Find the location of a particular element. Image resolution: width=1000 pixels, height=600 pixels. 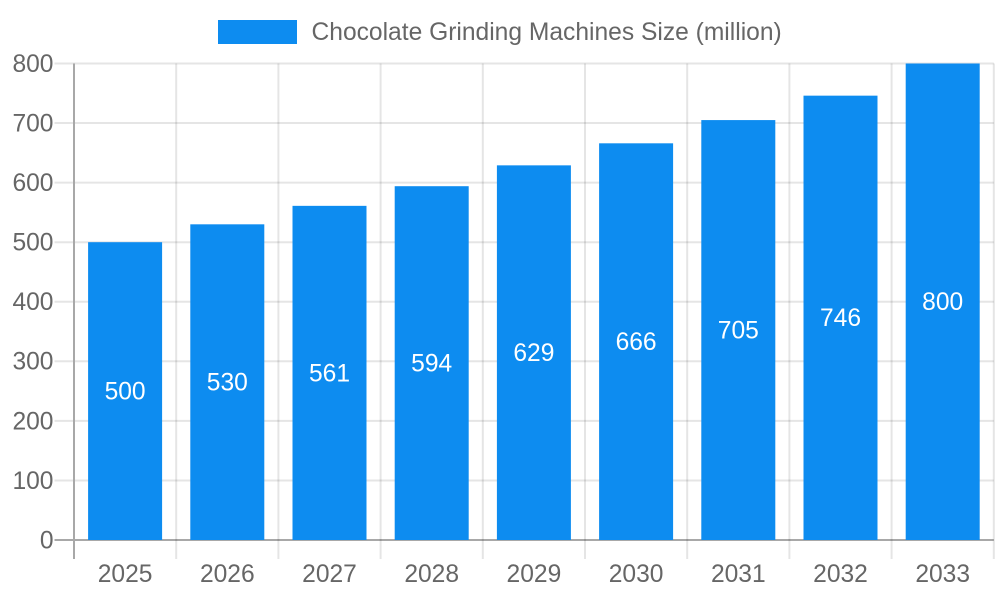

svg-text: 2026 is located at coordinates (227, 574).